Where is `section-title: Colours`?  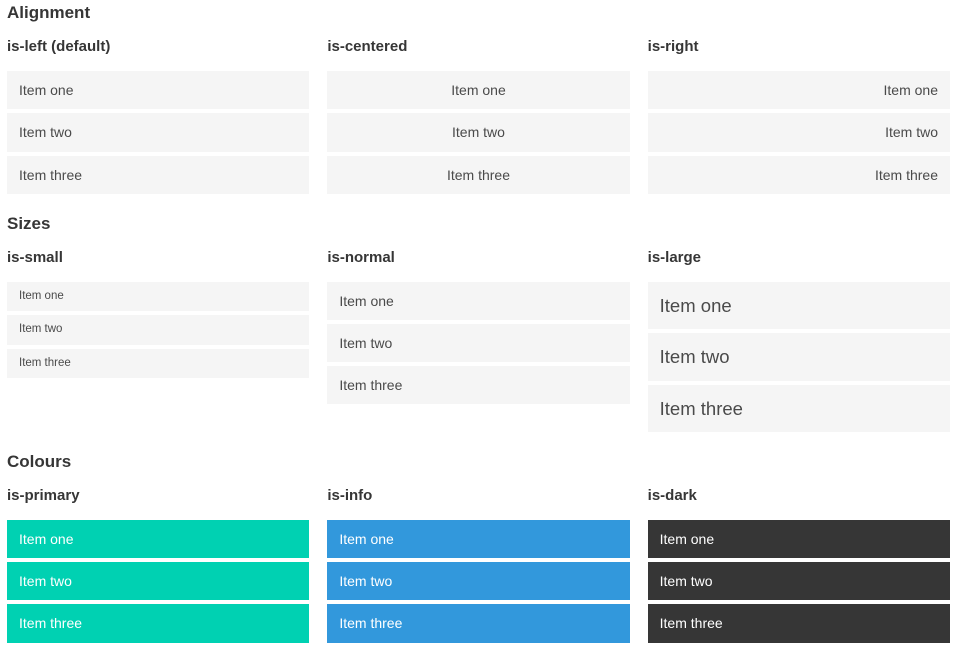 section-title: Colours is located at coordinates (39, 461).